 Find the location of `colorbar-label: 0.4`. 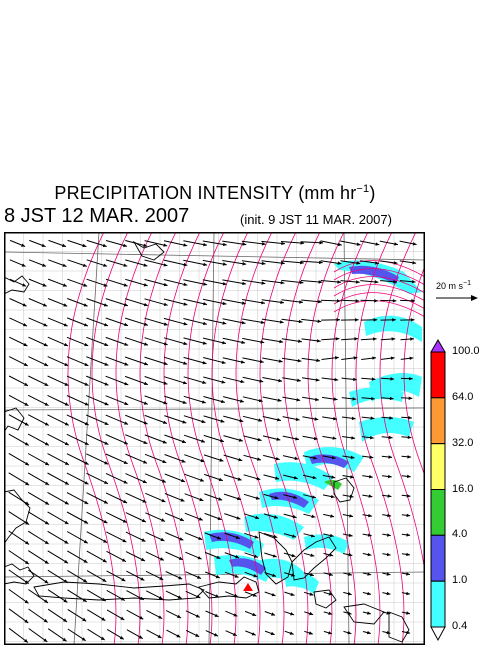

colorbar-label: 0.4 is located at coordinates (460, 626).